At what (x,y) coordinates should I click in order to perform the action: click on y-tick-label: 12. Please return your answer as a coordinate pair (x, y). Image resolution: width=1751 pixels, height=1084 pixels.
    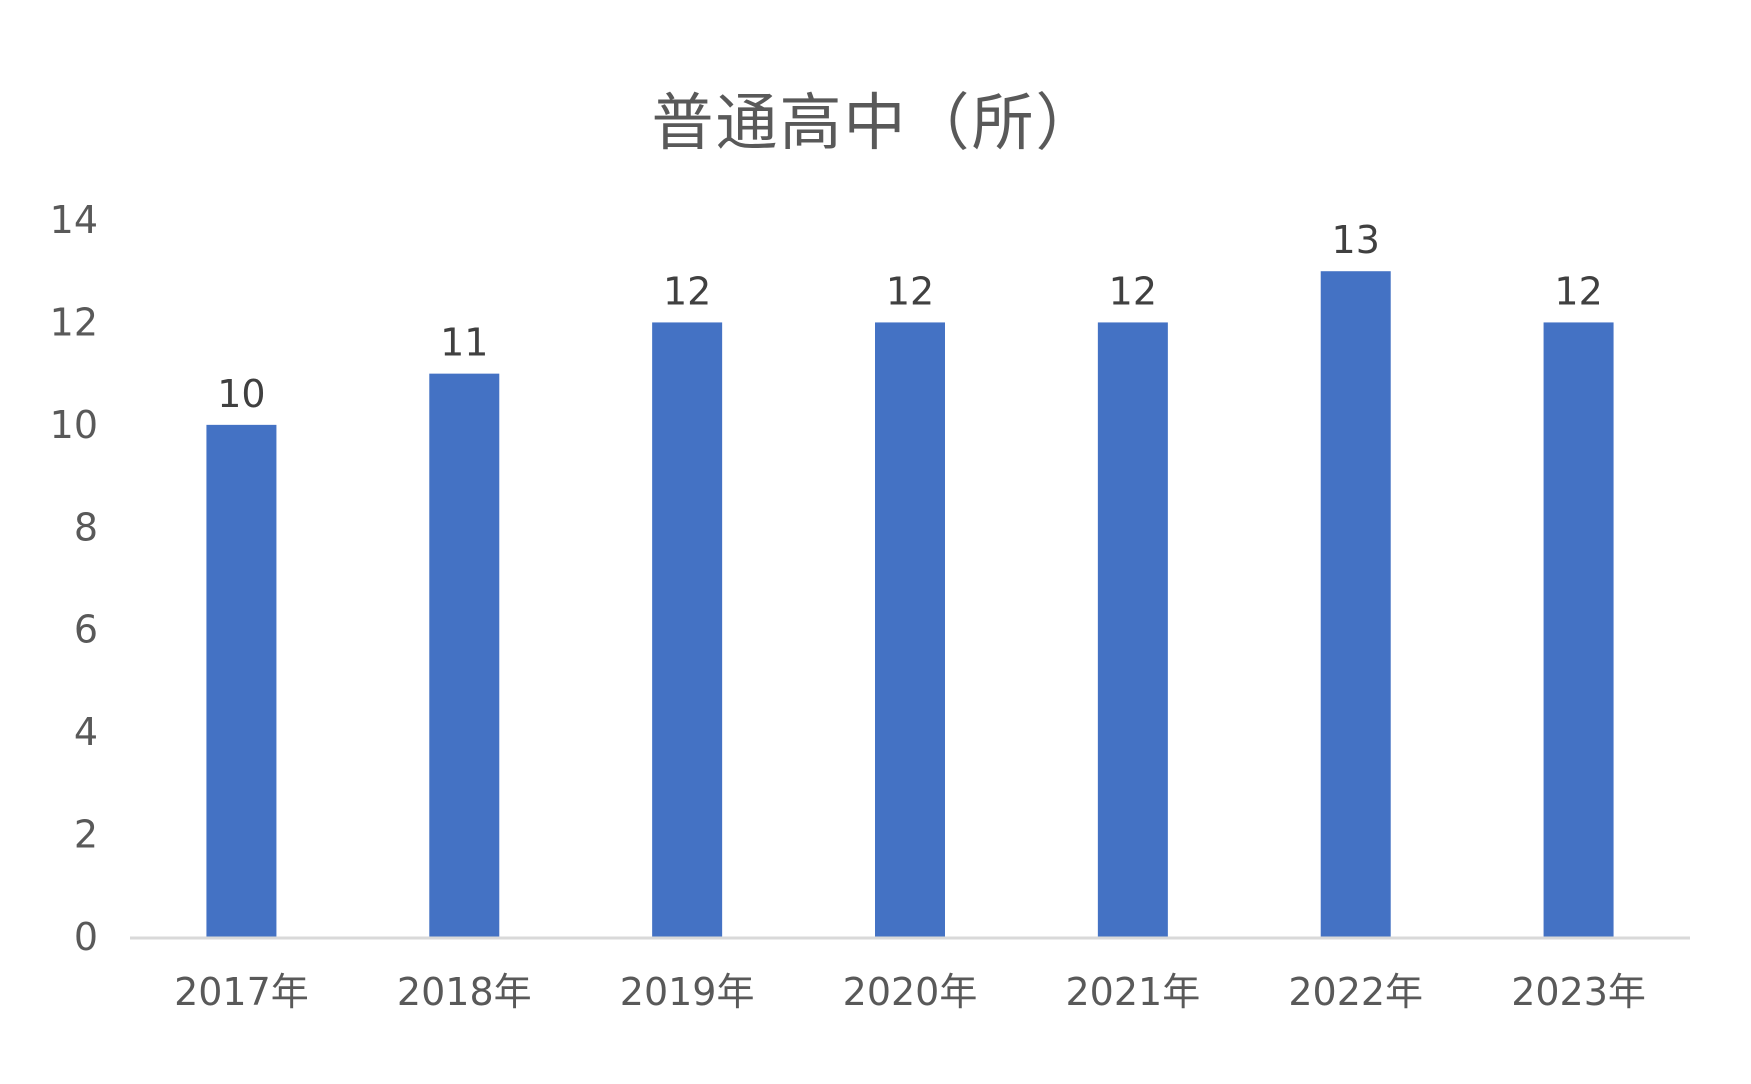
    Looking at the image, I should click on (74, 322).